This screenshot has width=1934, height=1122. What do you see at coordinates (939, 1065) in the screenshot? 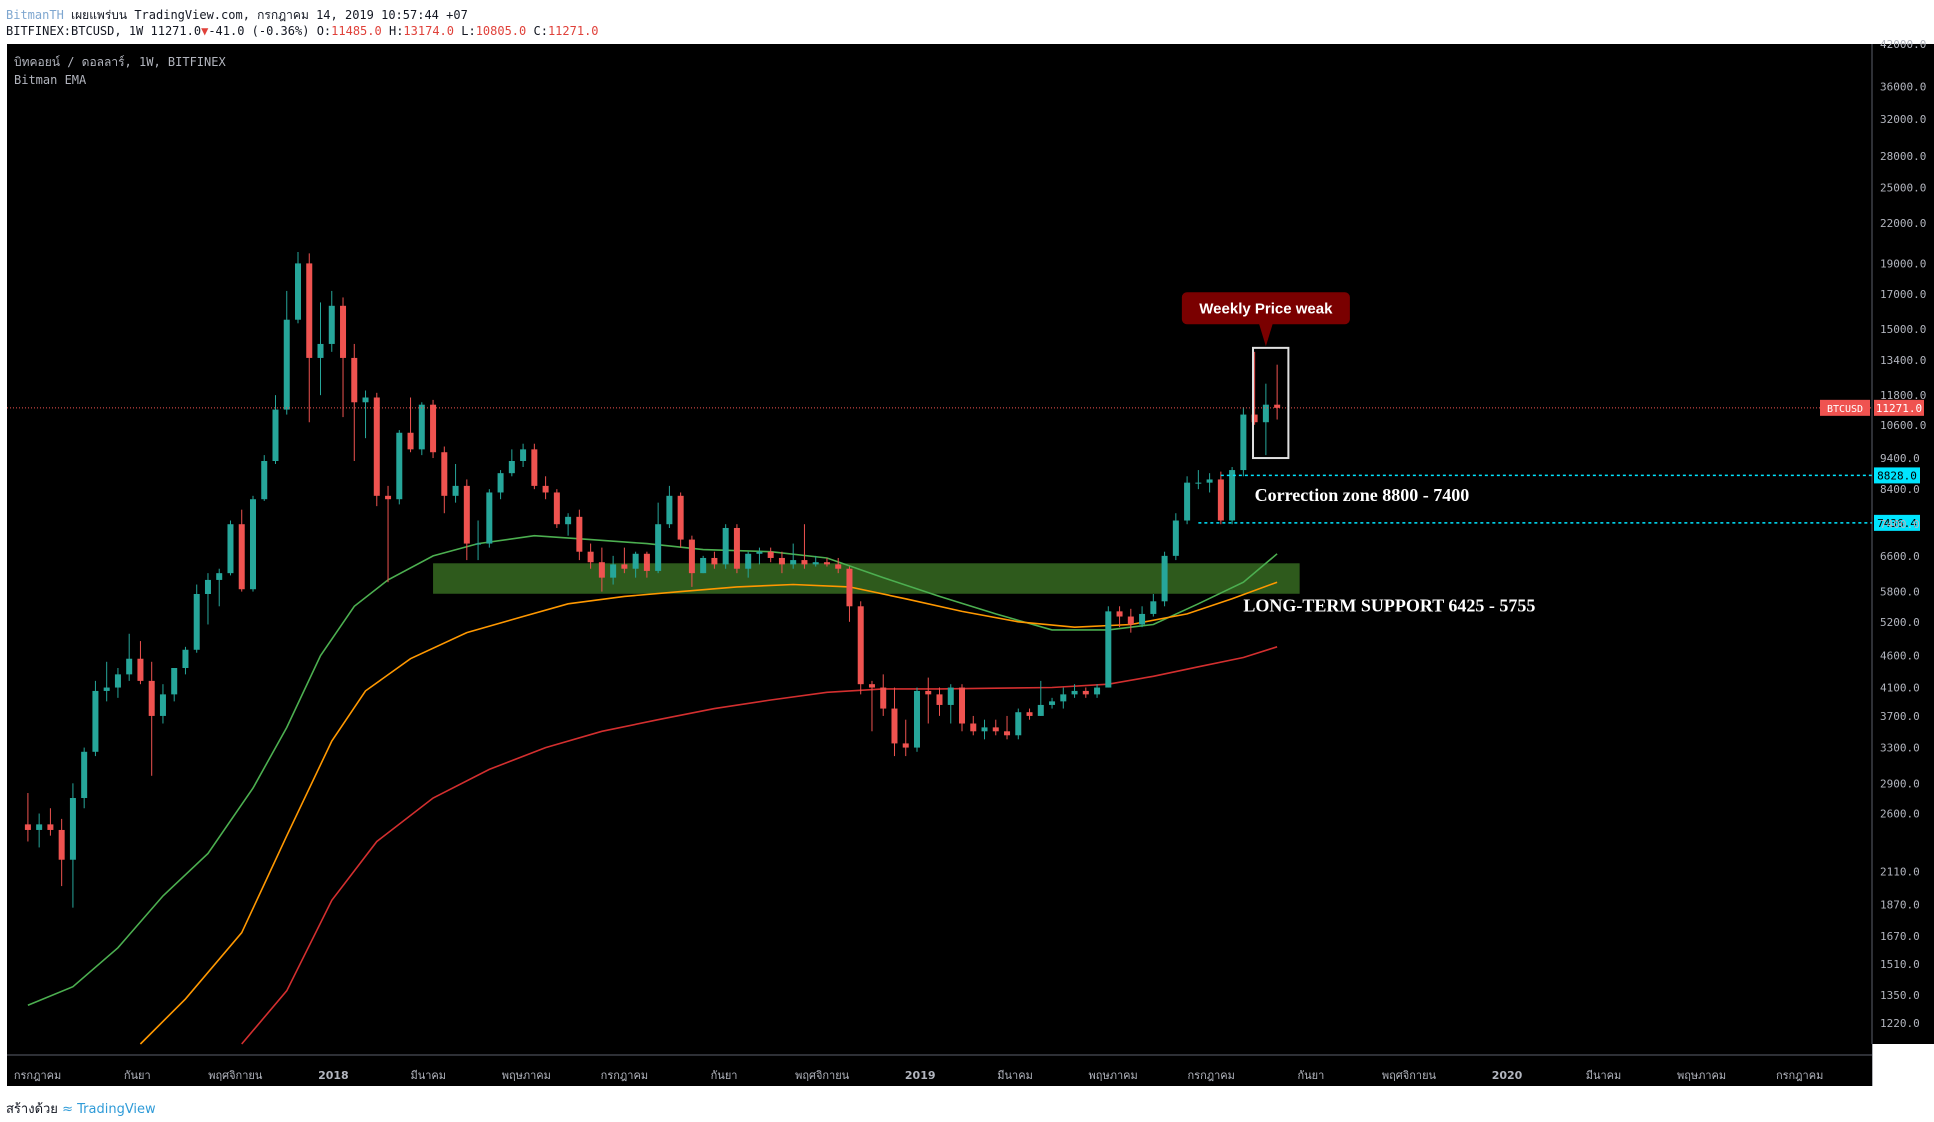
I see `time-axis` at bounding box center [939, 1065].